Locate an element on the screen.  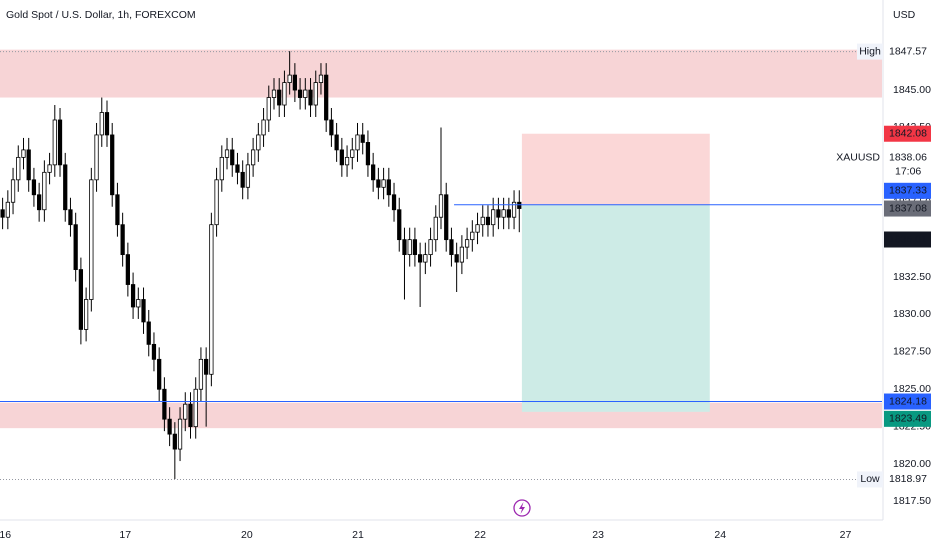
price-label: 1842.08 is located at coordinates (908, 134).